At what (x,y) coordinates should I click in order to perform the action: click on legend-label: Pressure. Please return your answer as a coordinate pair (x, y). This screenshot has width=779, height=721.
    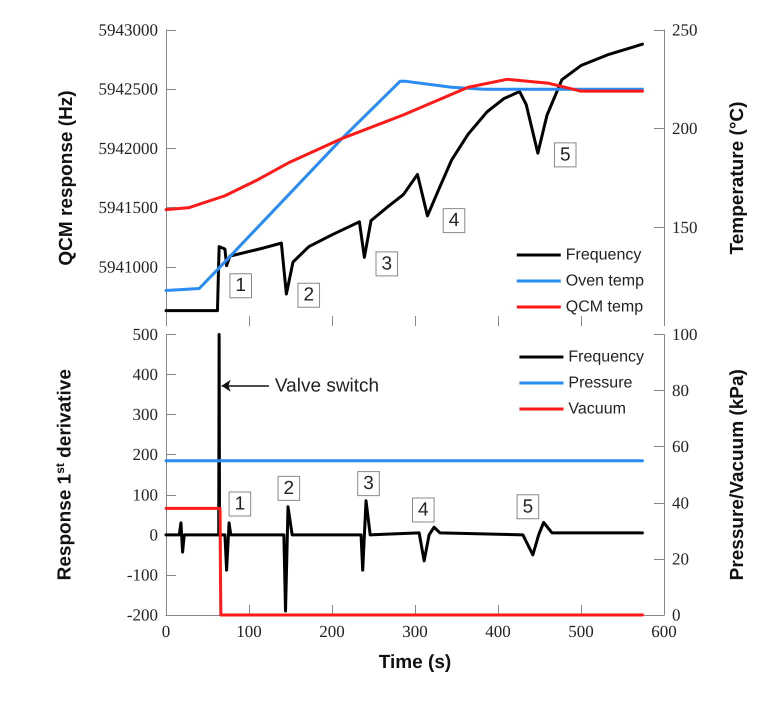
    Looking at the image, I should click on (600, 383).